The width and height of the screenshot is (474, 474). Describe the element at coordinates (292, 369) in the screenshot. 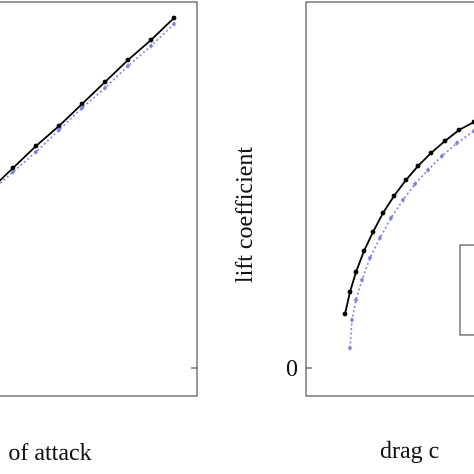

I see `y-tick-label: 0` at that location.